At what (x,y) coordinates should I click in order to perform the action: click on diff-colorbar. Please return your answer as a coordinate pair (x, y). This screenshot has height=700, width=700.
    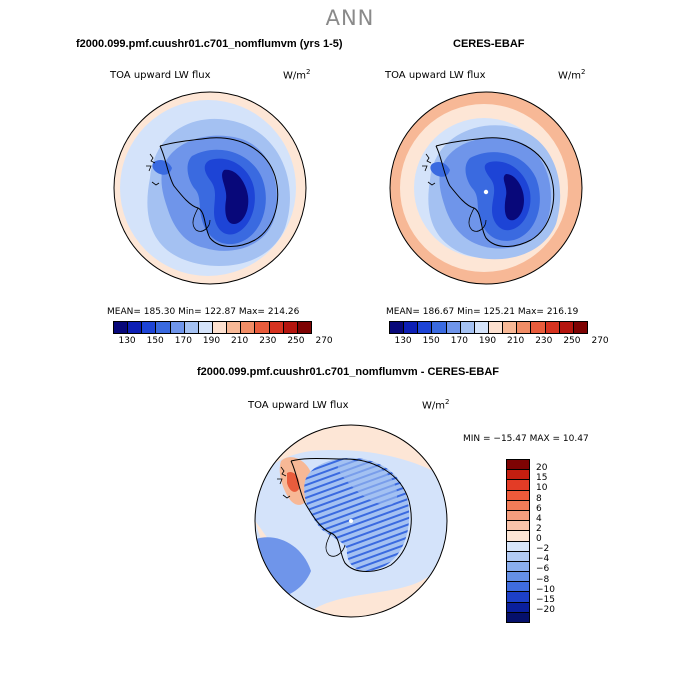
    Looking at the image, I should click on (518, 541).